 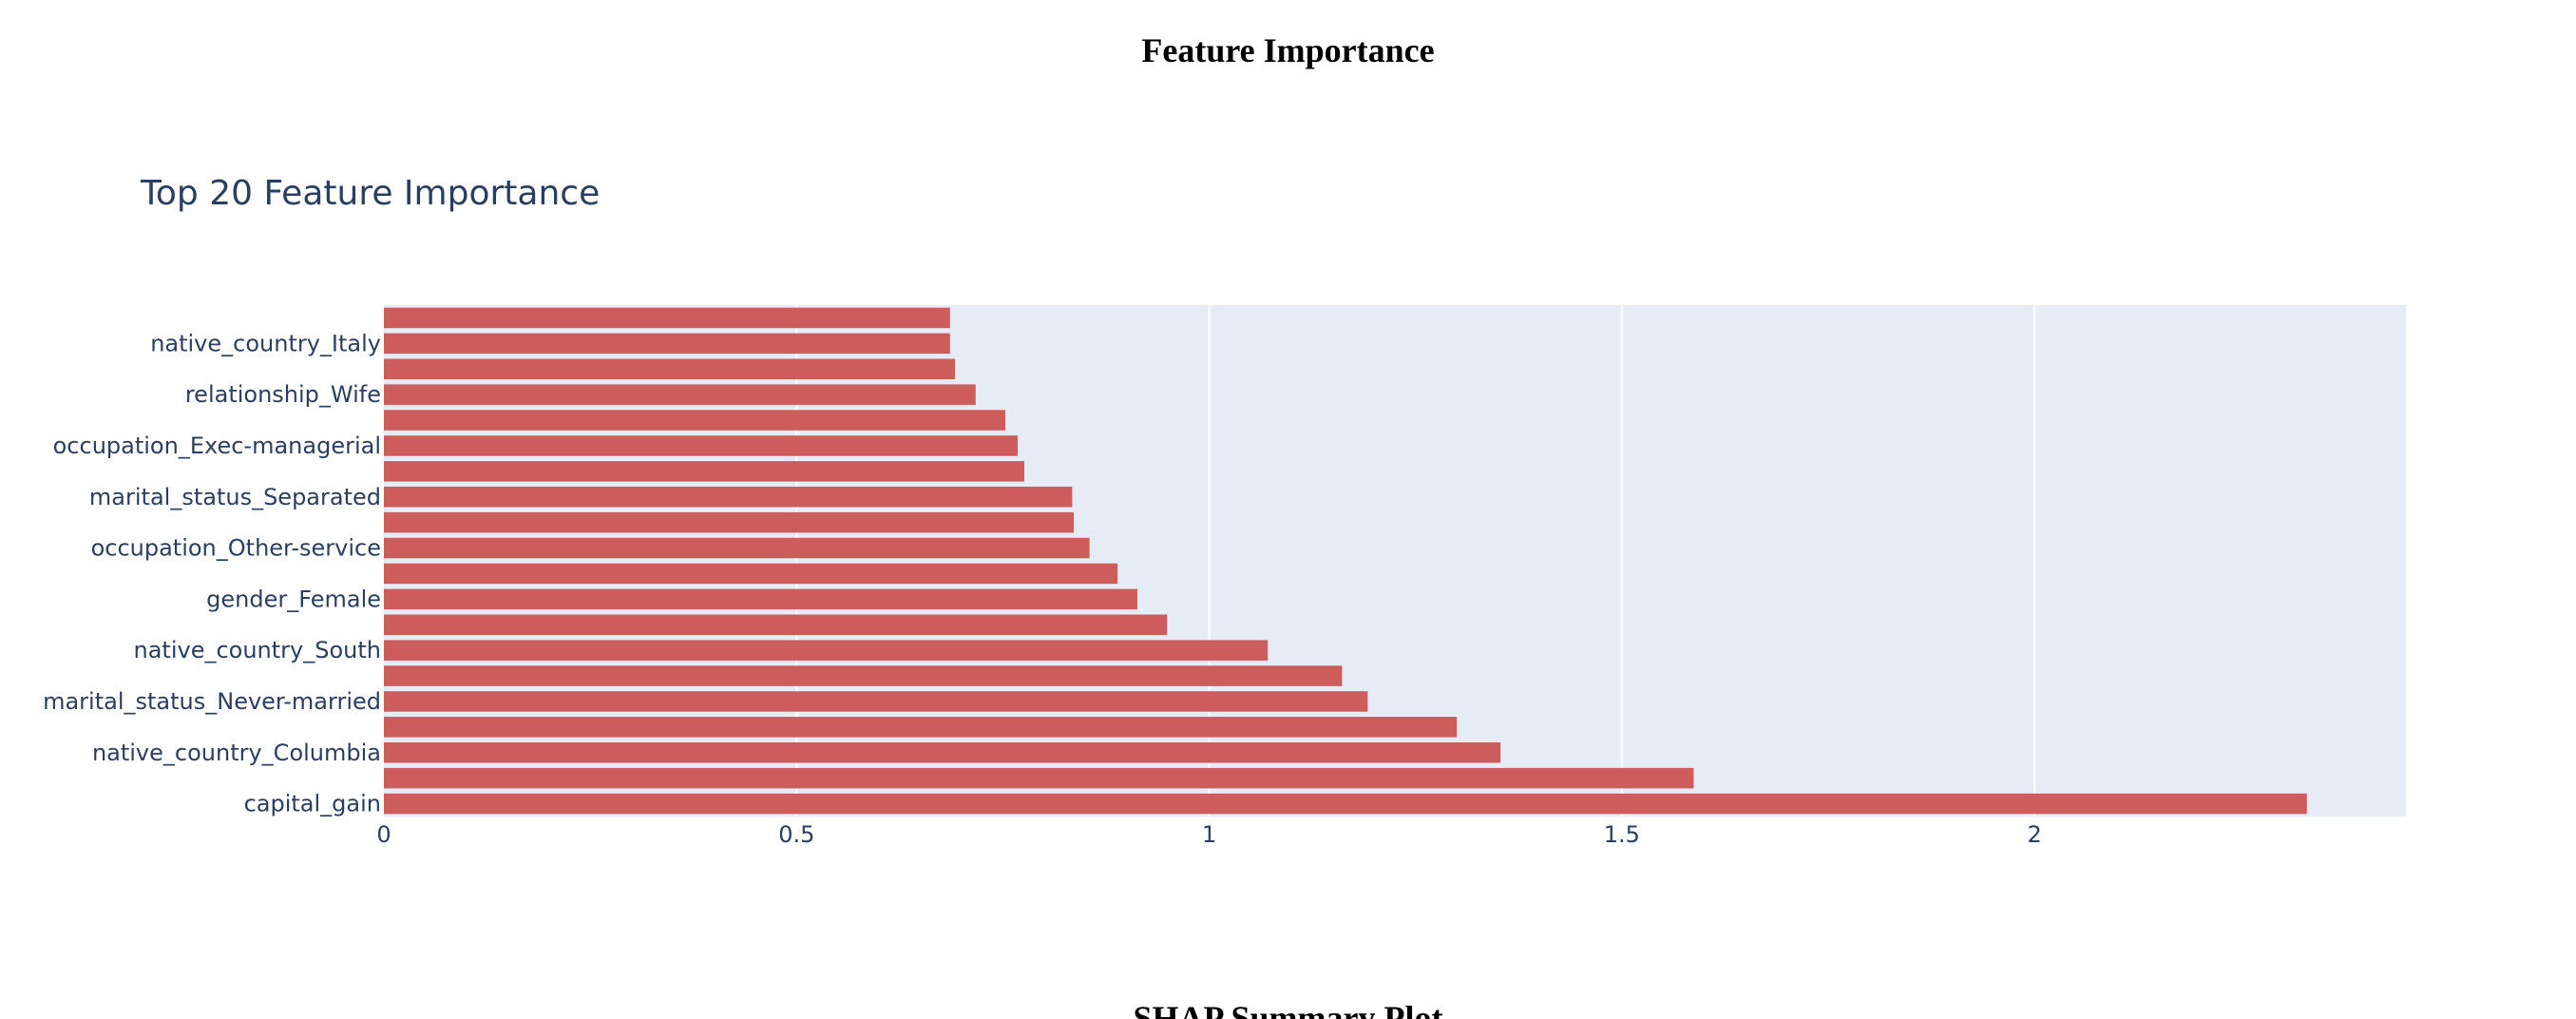 I want to click on y-tick-label: native_country_South, so click(x=258, y=650).